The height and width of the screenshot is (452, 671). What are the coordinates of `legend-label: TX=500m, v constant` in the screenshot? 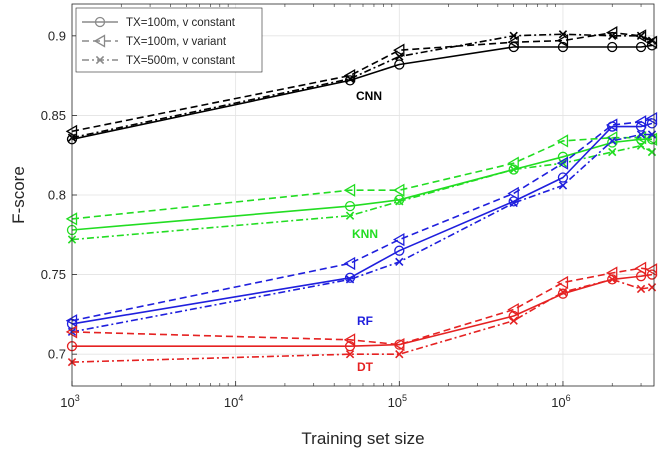 It's located at (181, 61).